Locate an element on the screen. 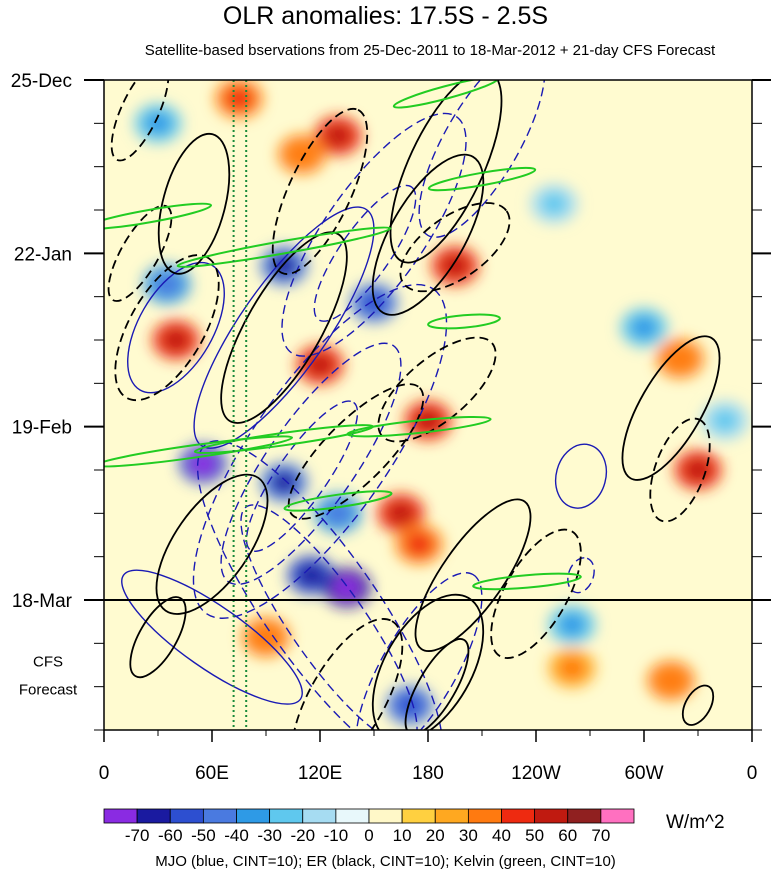 The image size is (771, 878). colorbar-label: -60 is located at coordinates (170, 835).